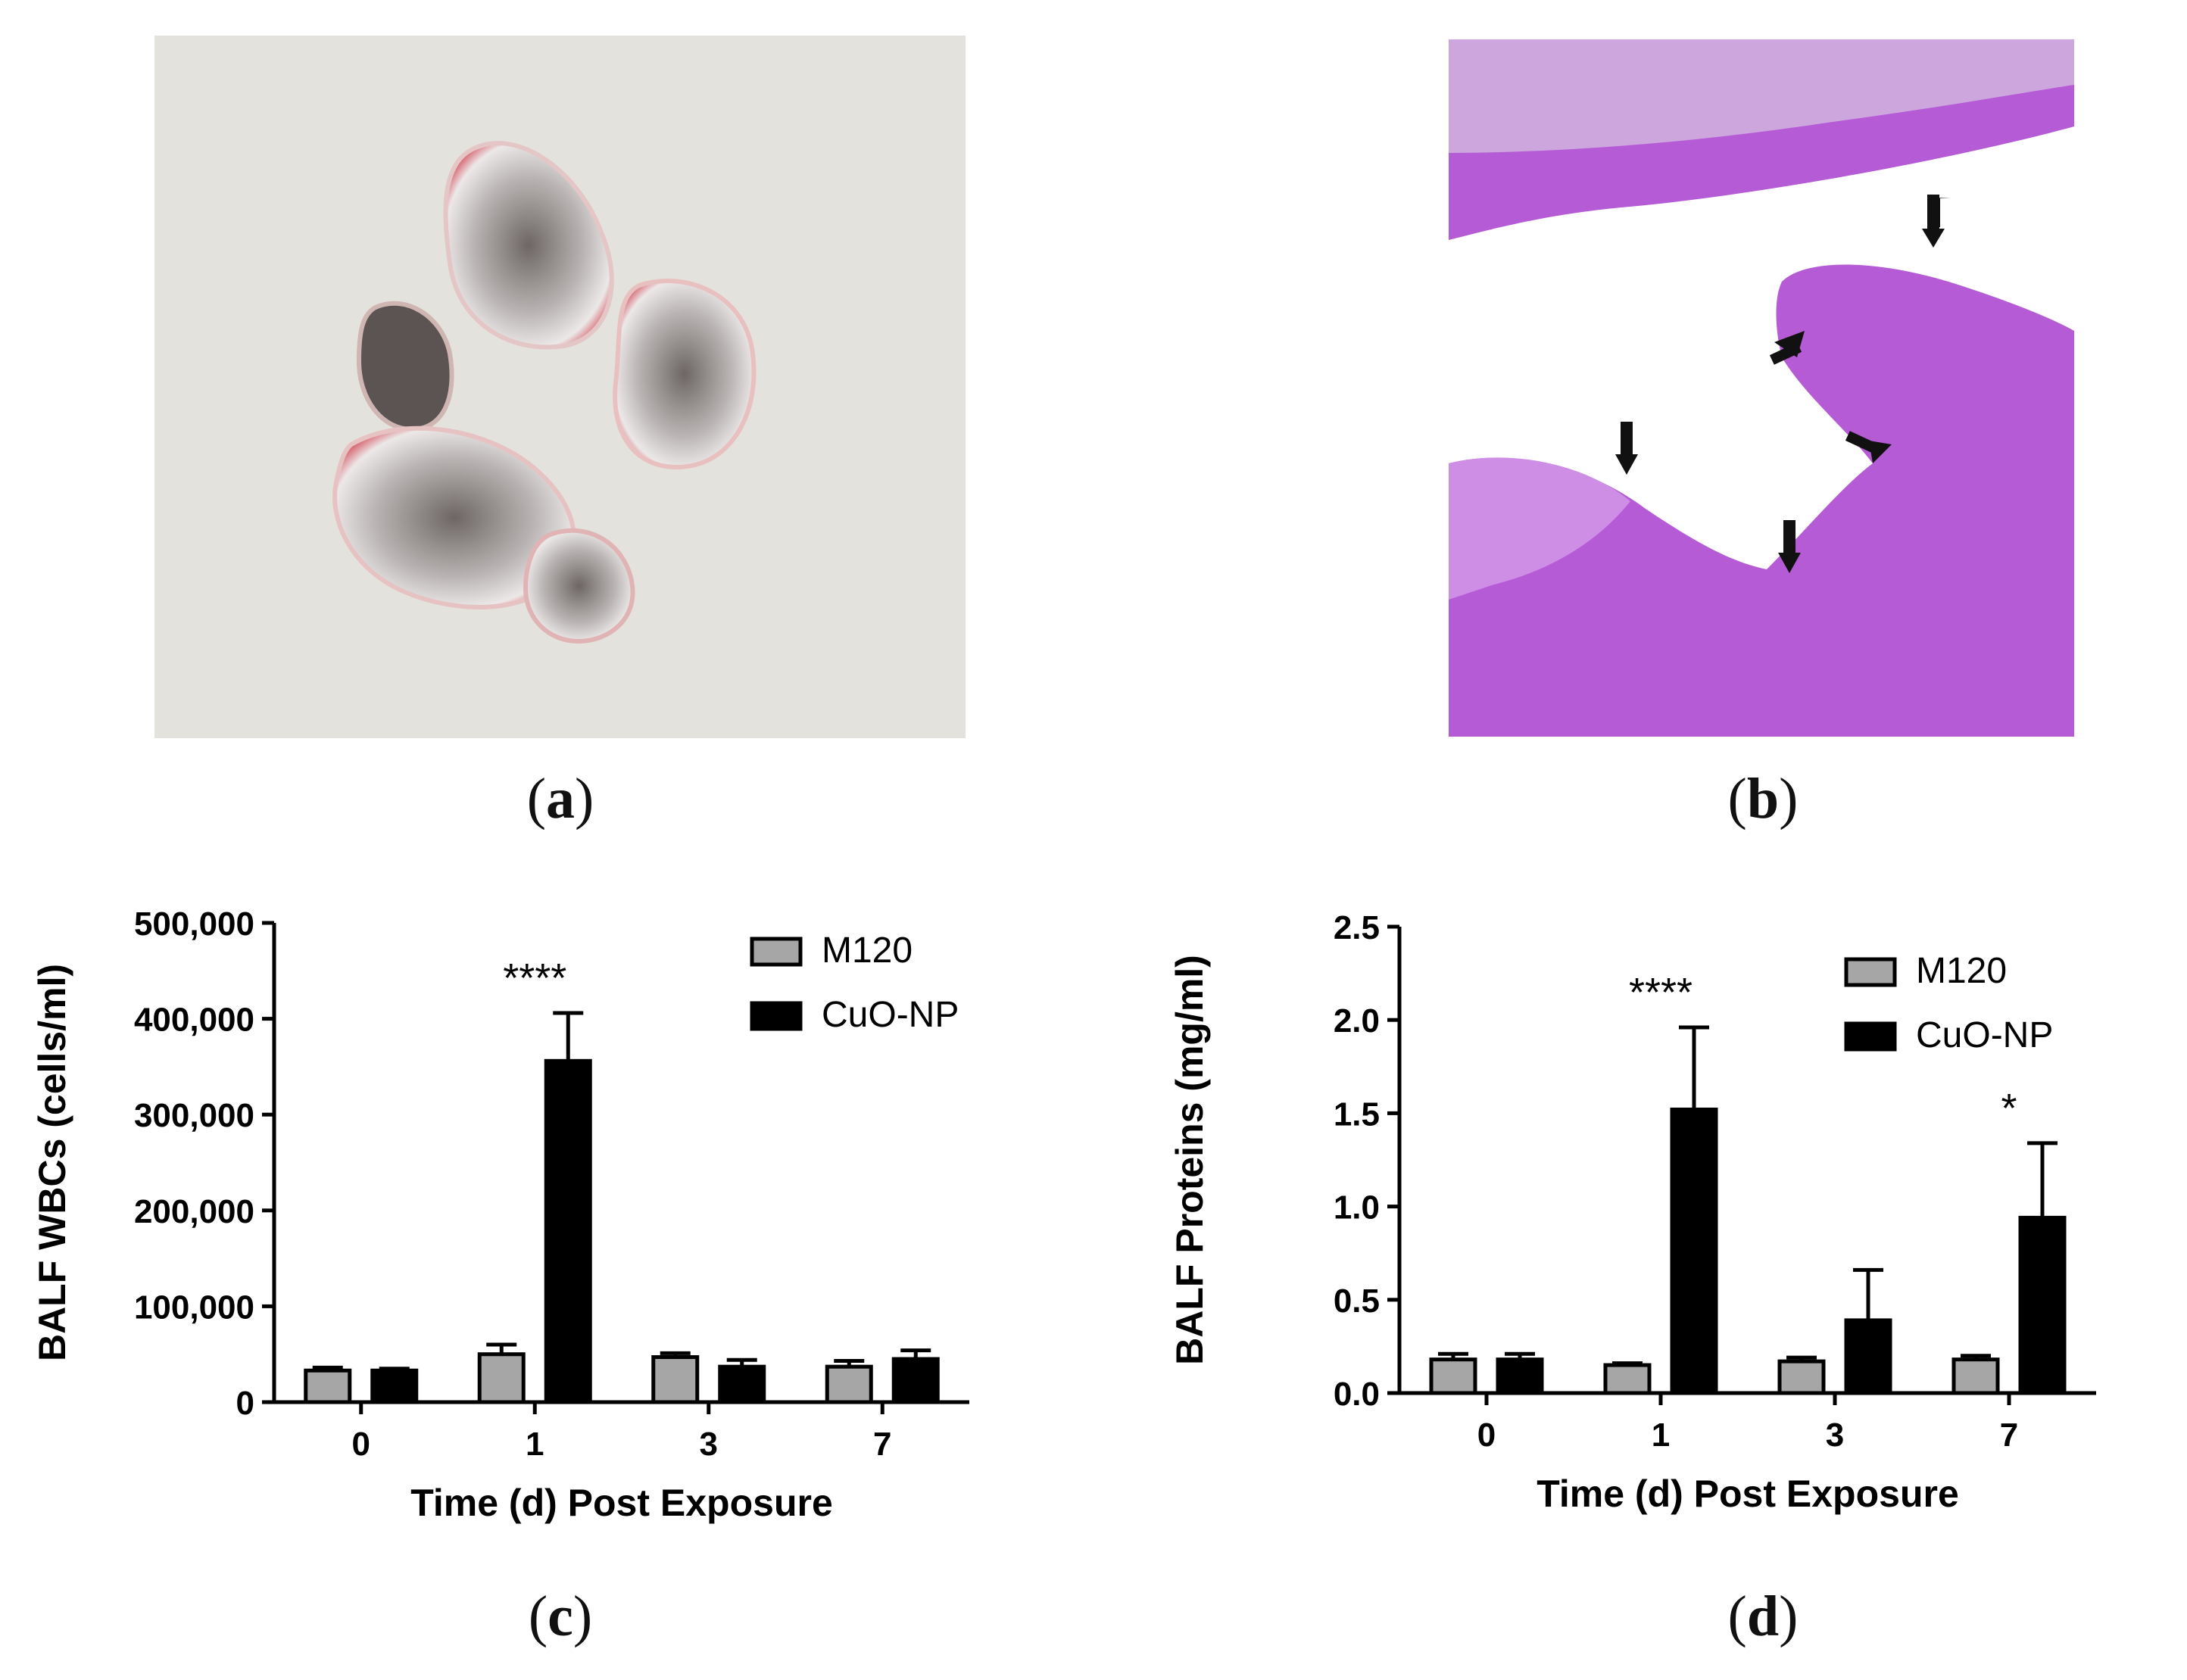 This screenshot has width=2187, height=1680. What do you see at coordinates (52, 1162) in the screenshot?
I see `y-axis-label: BALF WBCs (cells/ml)` at bounding box center [52, 1162].